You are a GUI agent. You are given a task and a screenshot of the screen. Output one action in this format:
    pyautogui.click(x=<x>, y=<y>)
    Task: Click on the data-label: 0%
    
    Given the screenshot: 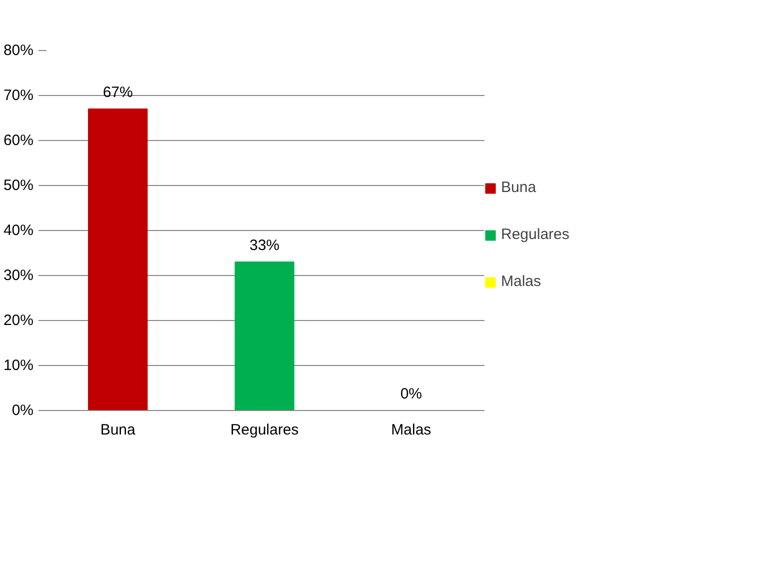 What is the action you would take?
    pyautogui.click(x=411, y=394)
    